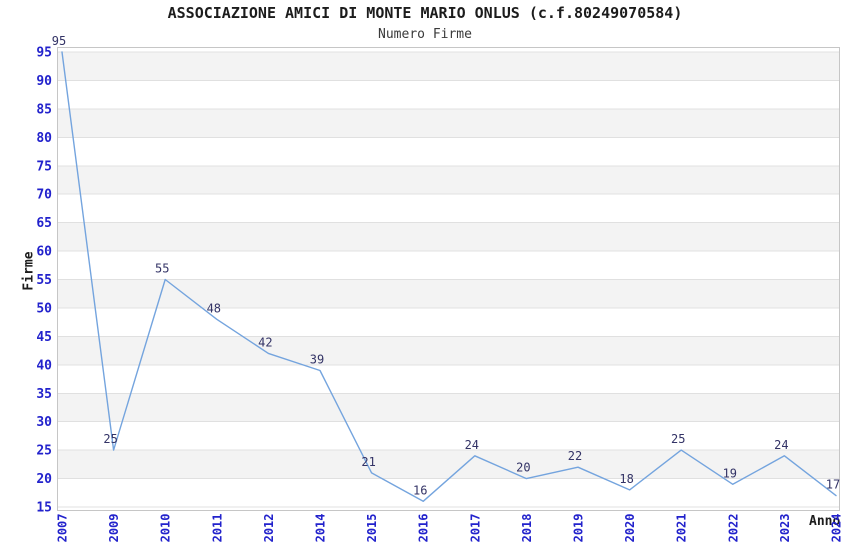 The height and width of the screenshot is (550, 850). Describe the element at coordinates (44, 451) in the screenshot. I see `y-tick-label: 25` at that location.